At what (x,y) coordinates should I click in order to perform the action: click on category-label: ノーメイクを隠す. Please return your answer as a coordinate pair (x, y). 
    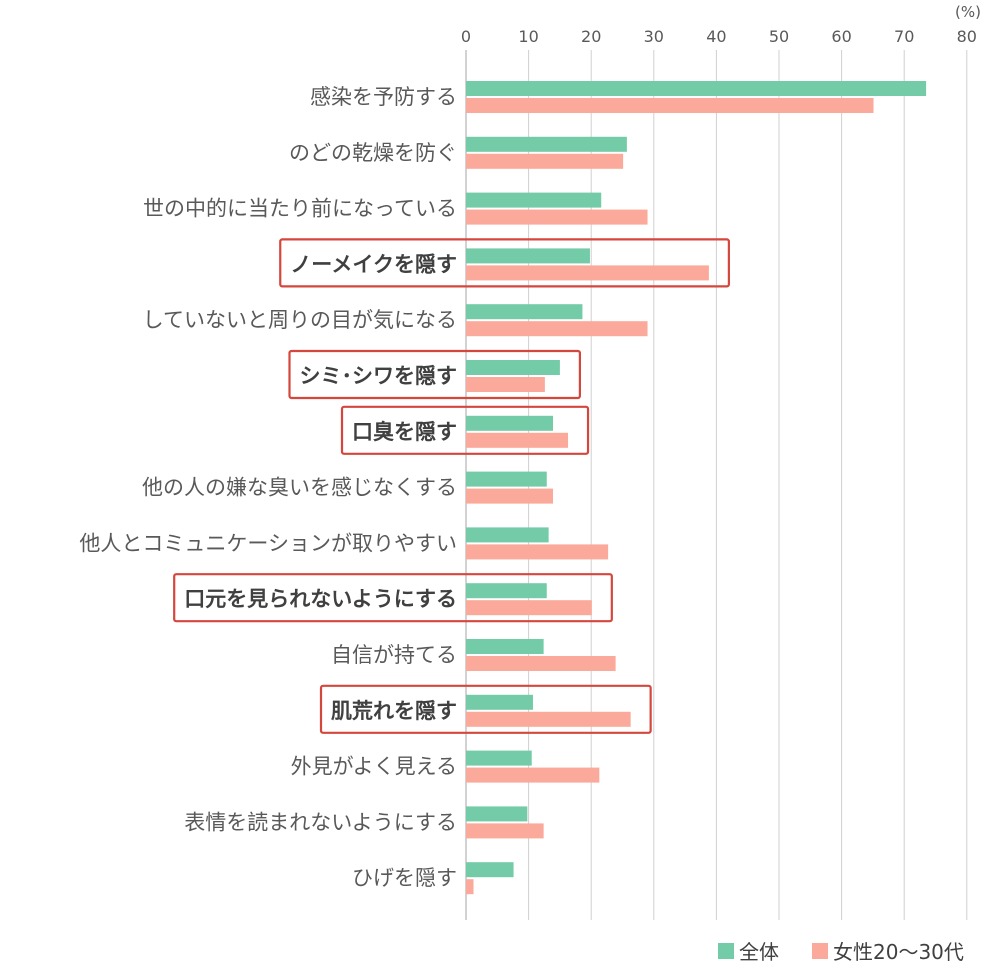
    Looking at the image, I should click on (373, 264).